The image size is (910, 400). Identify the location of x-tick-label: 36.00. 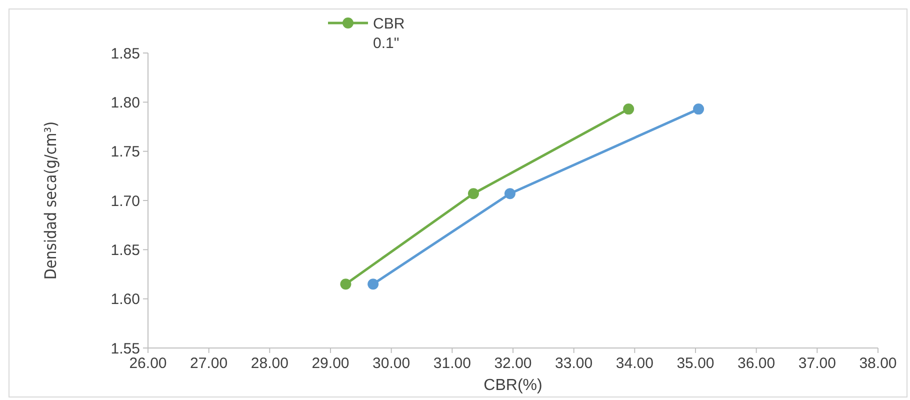
(757, 363).